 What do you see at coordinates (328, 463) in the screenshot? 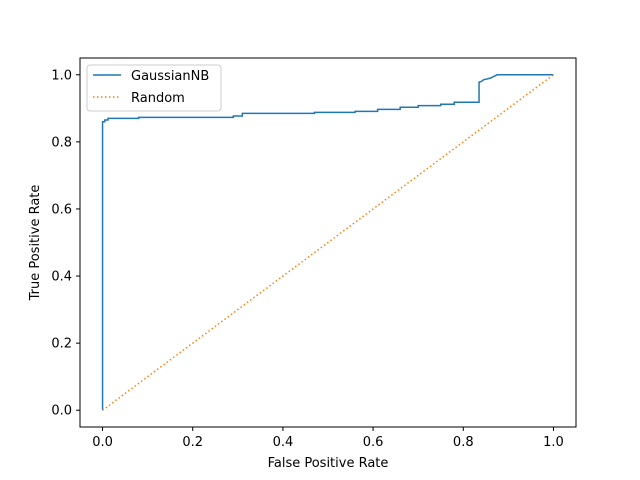
I see `x-axis-label: False Positive Rate` at bounding box center [328, 463].